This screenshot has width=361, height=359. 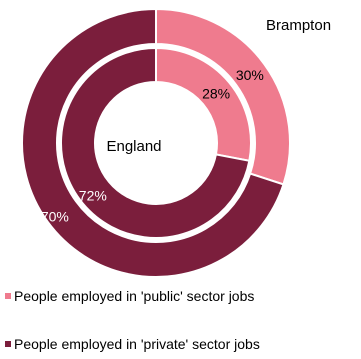 I want to click on series-name-brampton: Brampton, so click(x=298, y=25).